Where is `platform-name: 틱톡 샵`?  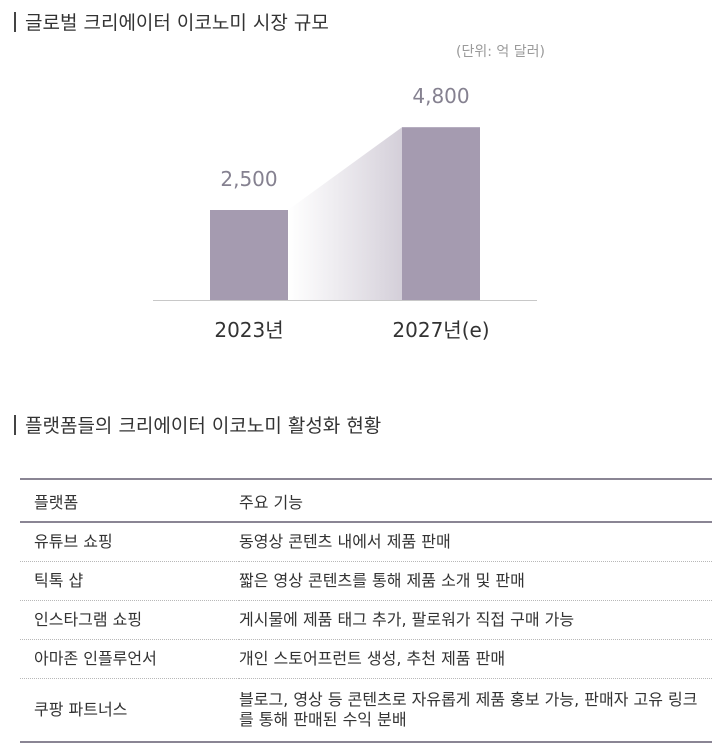 platform-name: 틱톡 샵 is located at coordinates (129, 581).